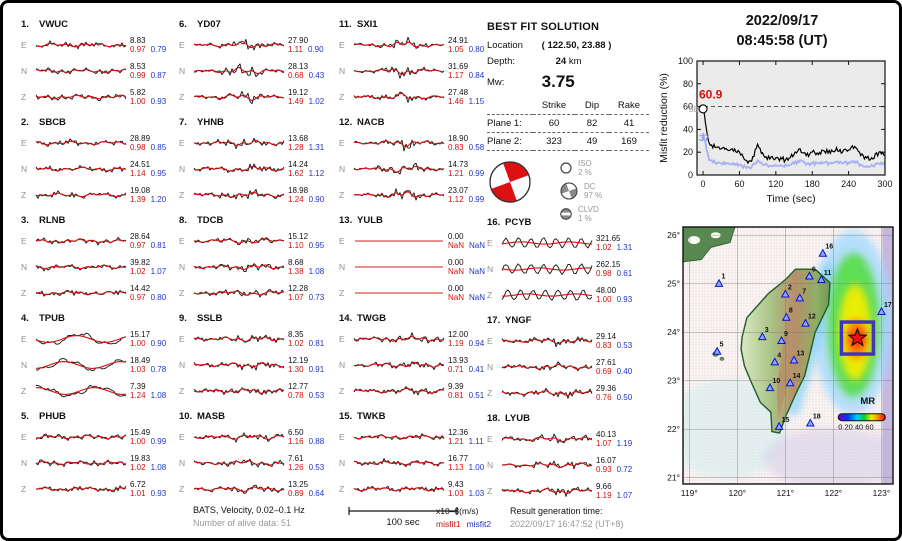  I want to click on misfit2-value: 0.40, so click(624, 371).